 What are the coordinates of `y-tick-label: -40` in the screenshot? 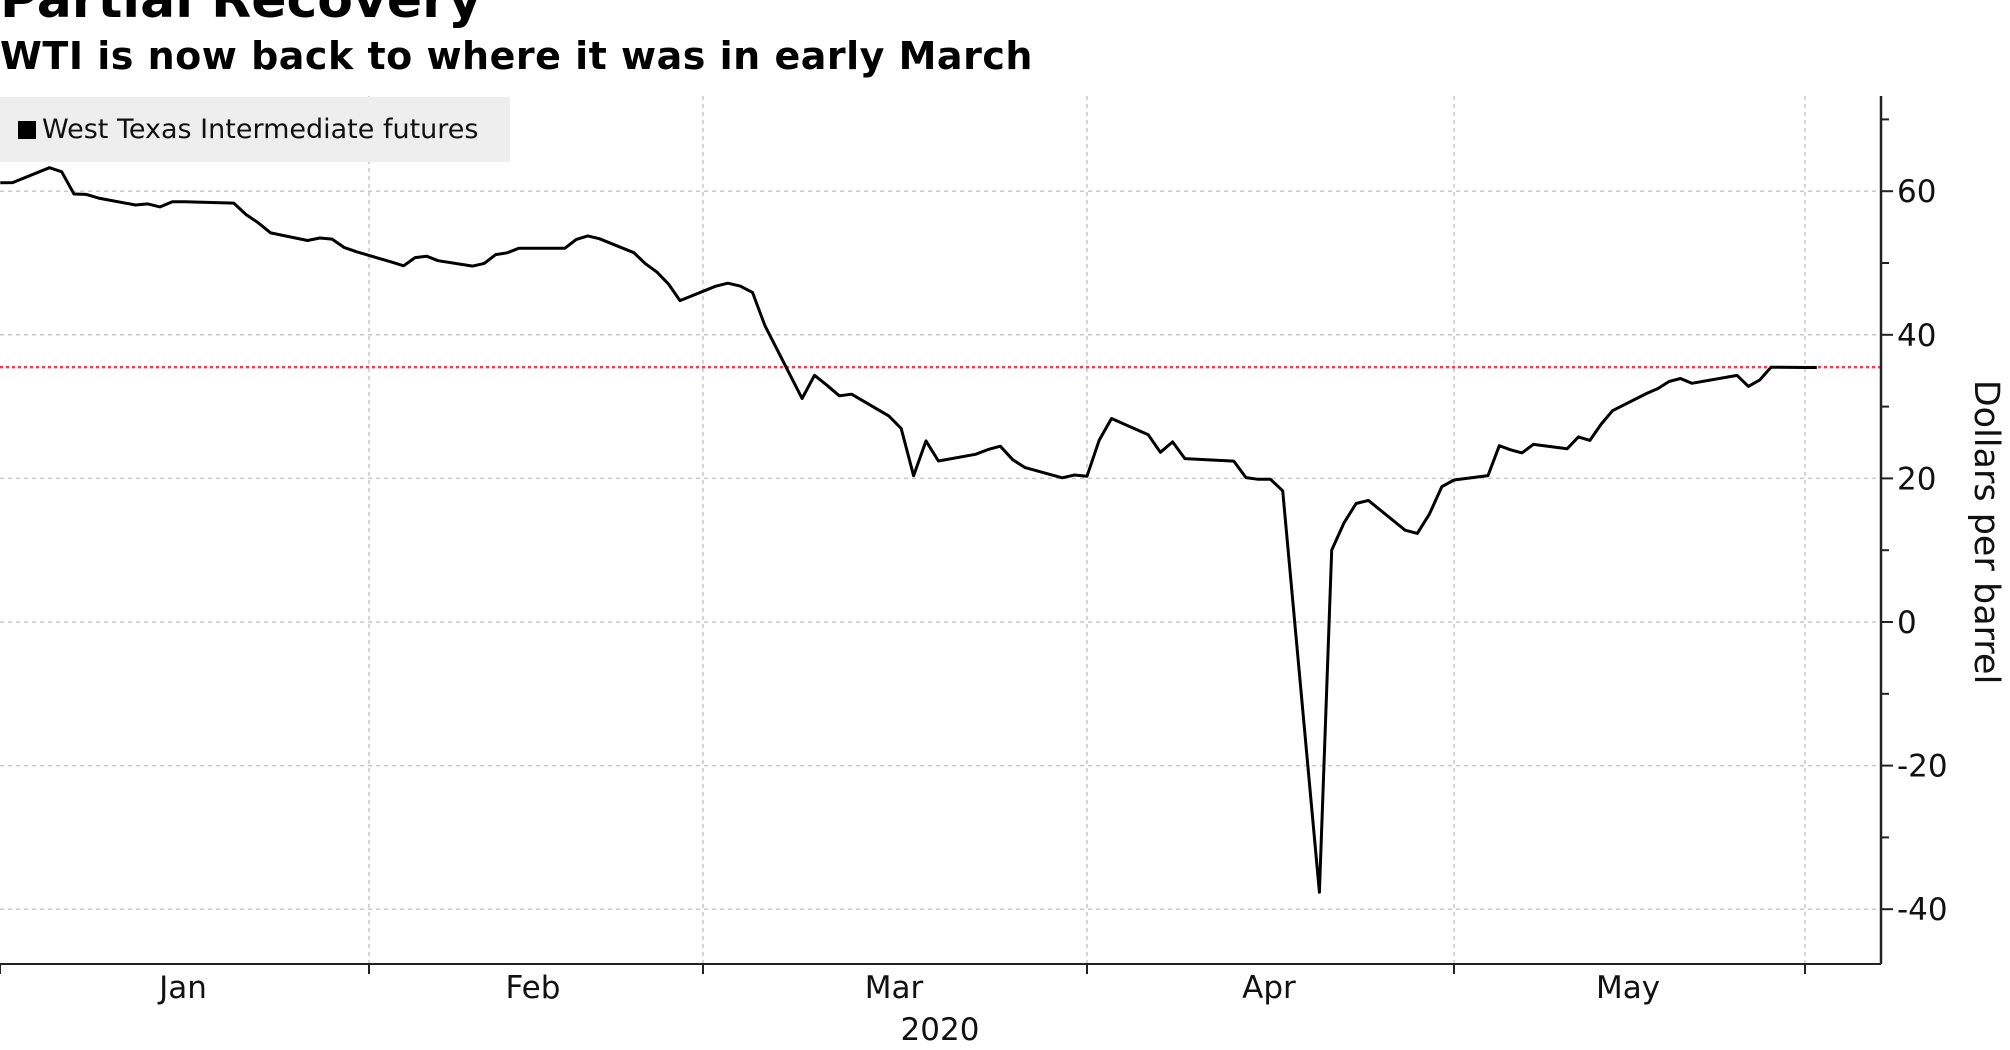 It's located at (1922, 910).